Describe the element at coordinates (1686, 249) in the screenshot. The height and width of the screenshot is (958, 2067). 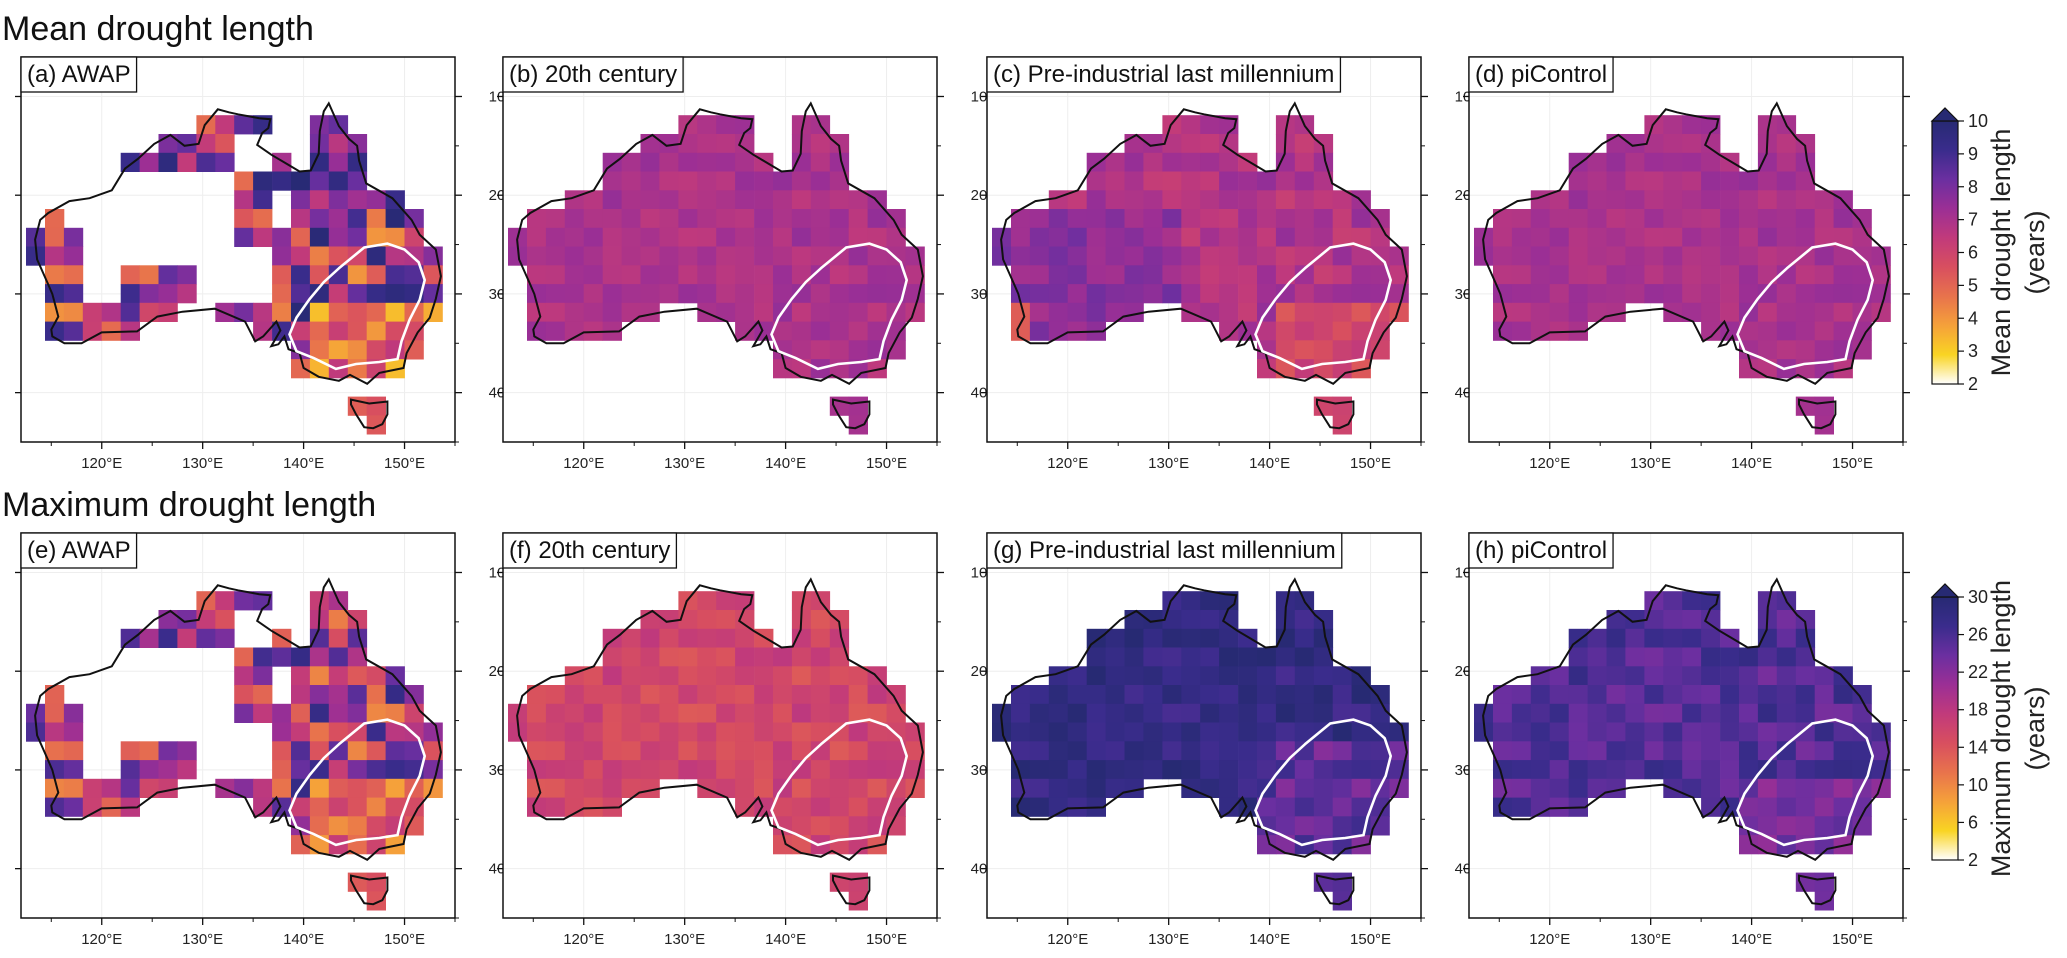
I see `panel-frame` at that location.